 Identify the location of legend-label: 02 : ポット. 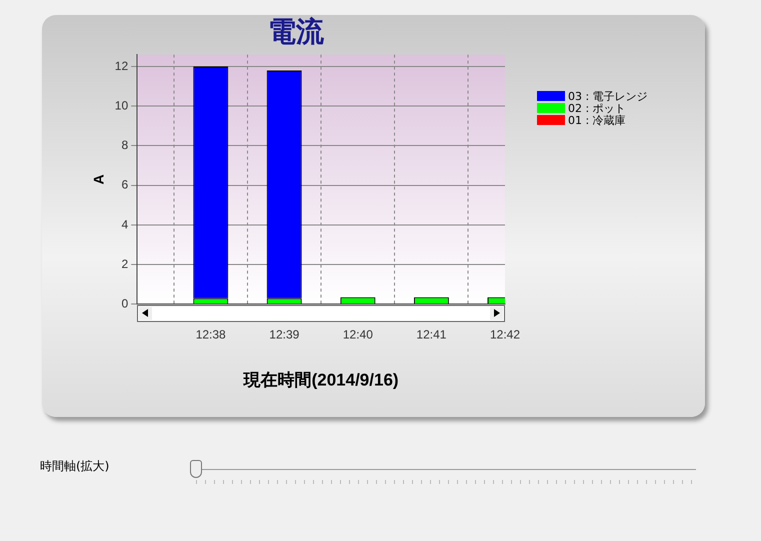
(597, 108).